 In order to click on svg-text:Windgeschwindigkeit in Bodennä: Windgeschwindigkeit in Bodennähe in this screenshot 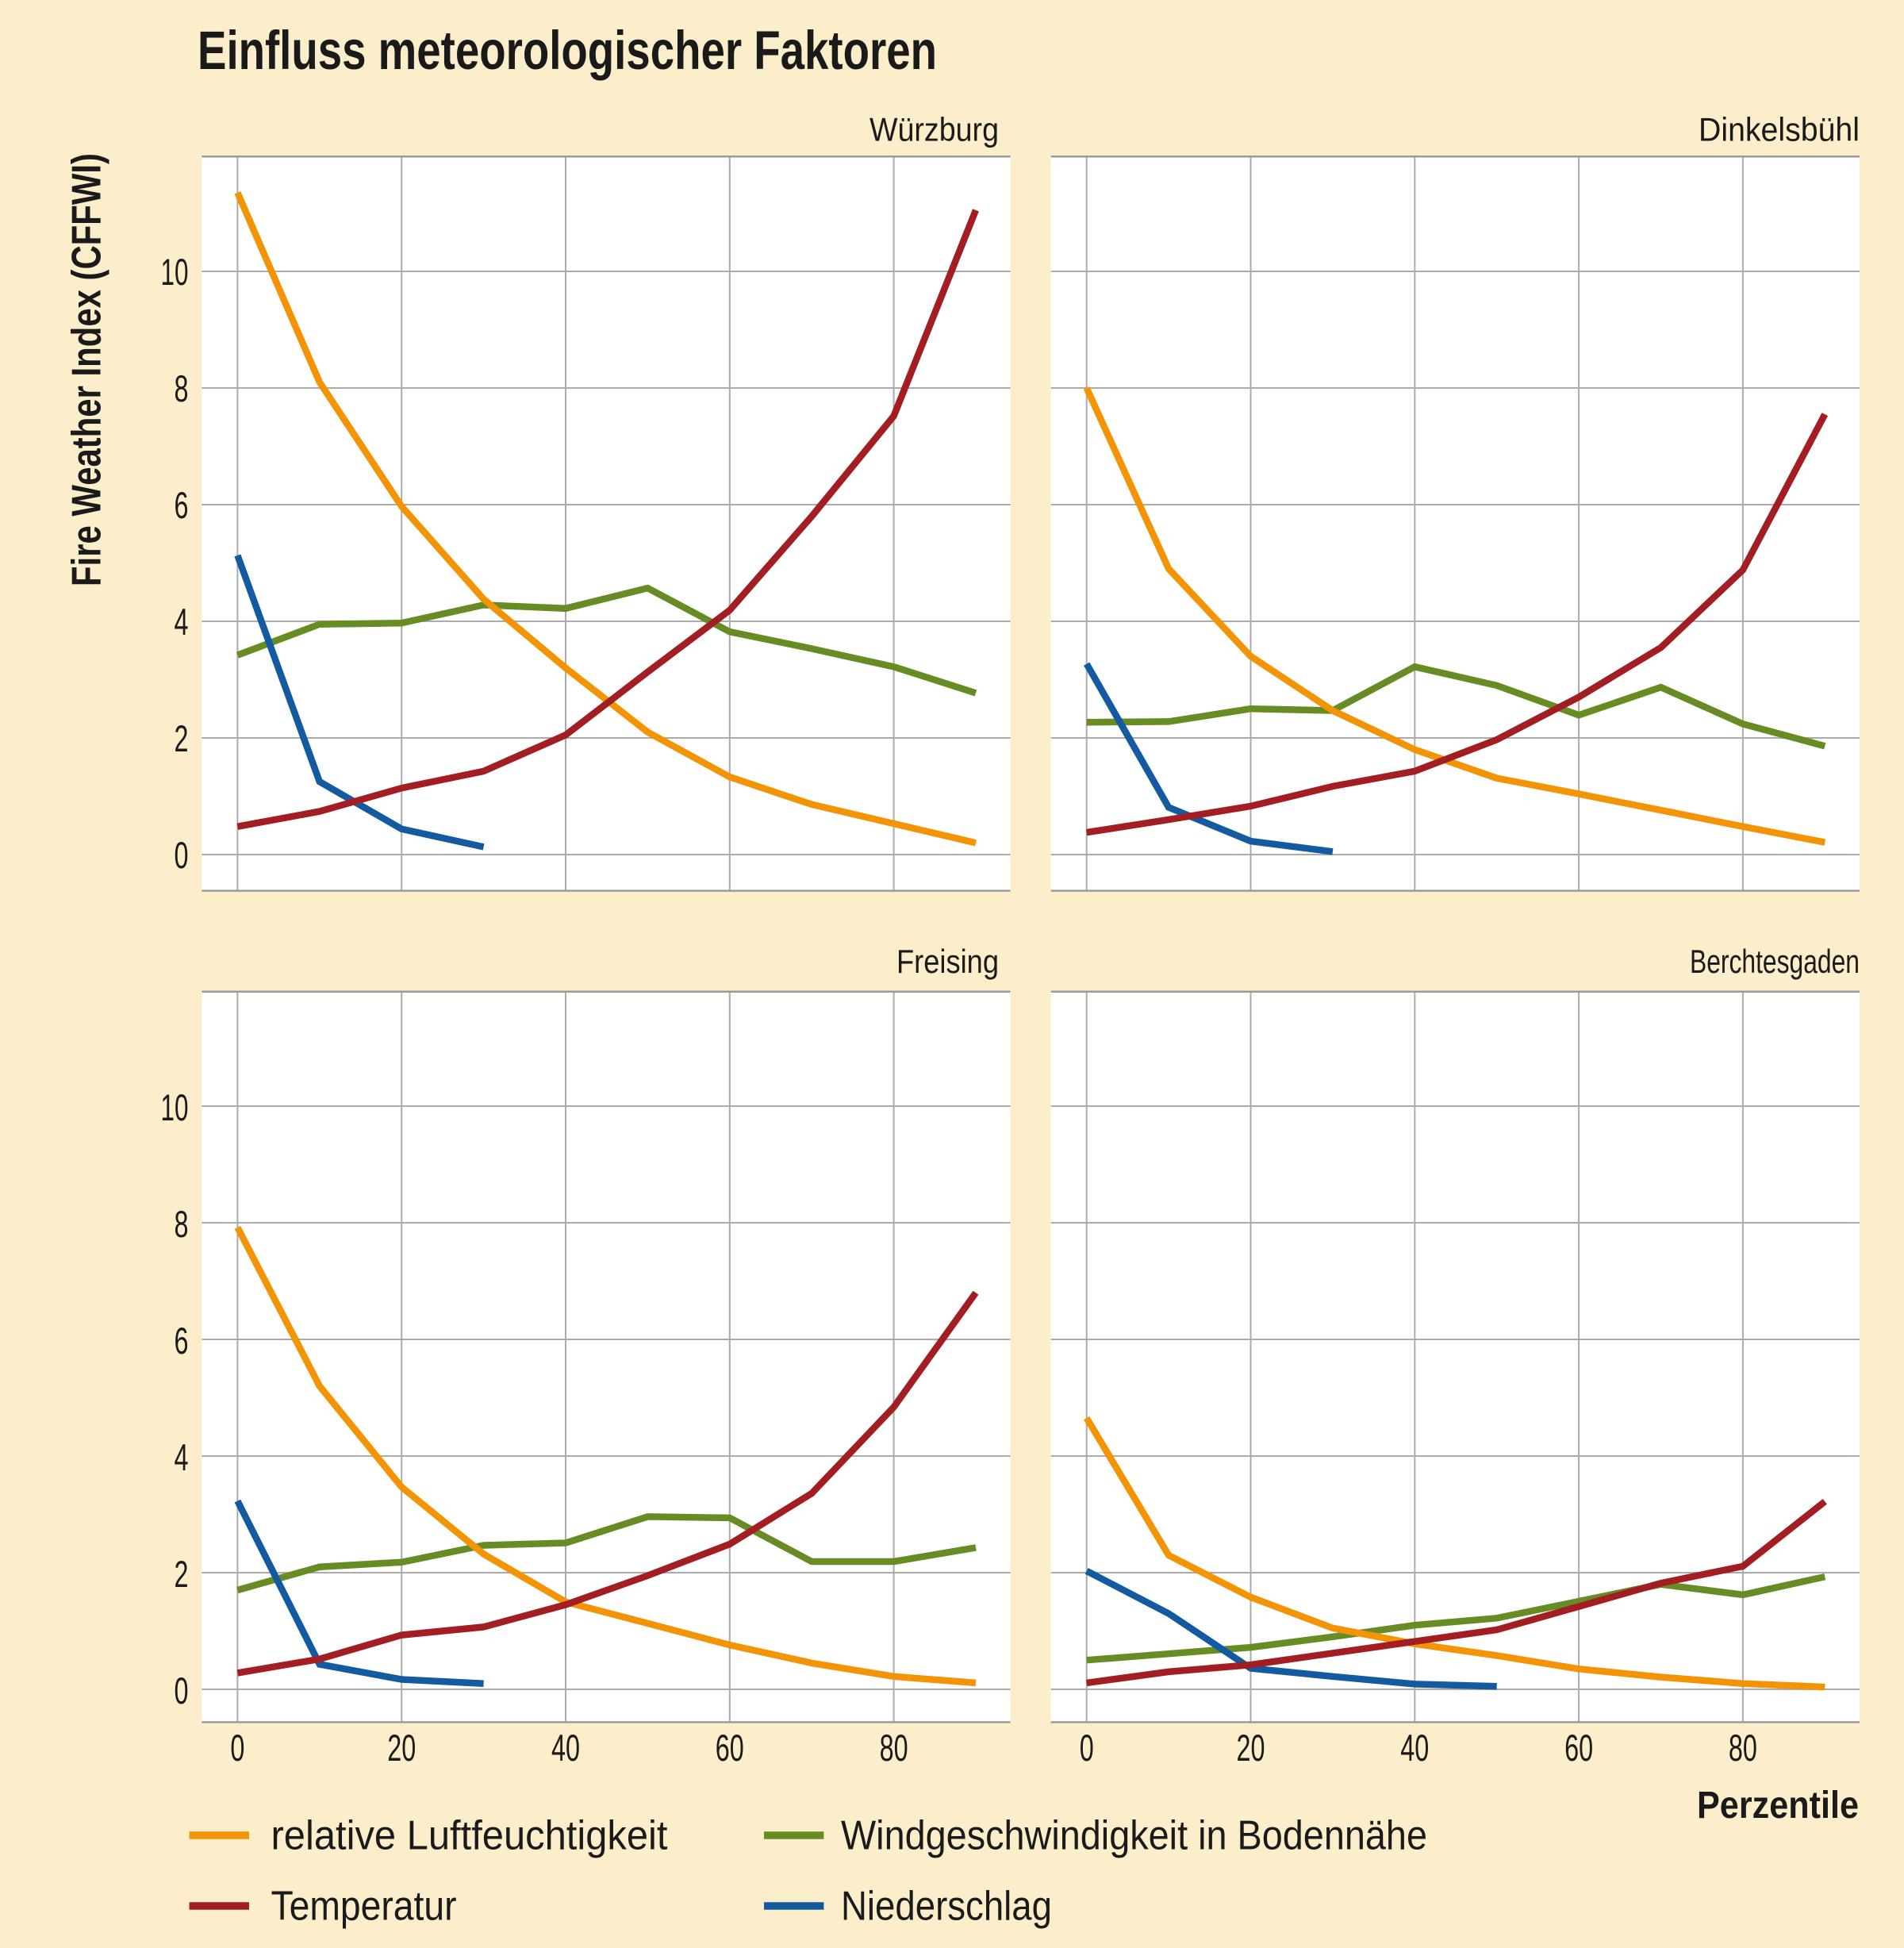, I will do `click(1134, 1836)`.